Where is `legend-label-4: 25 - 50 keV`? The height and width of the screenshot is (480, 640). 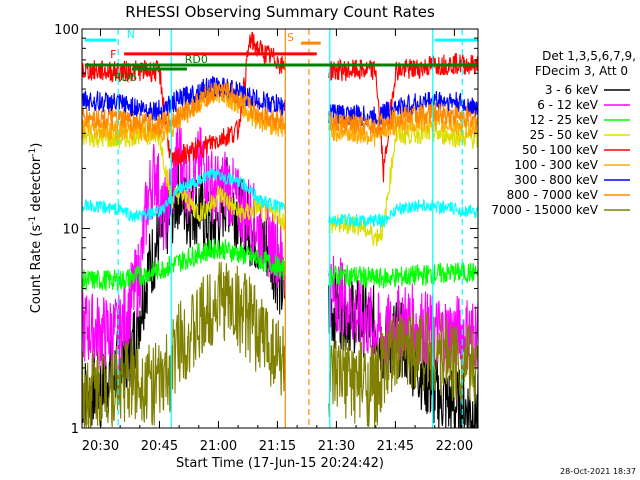
legend-label-4: 25 - 50 keV is located at coordinates (564, 135).